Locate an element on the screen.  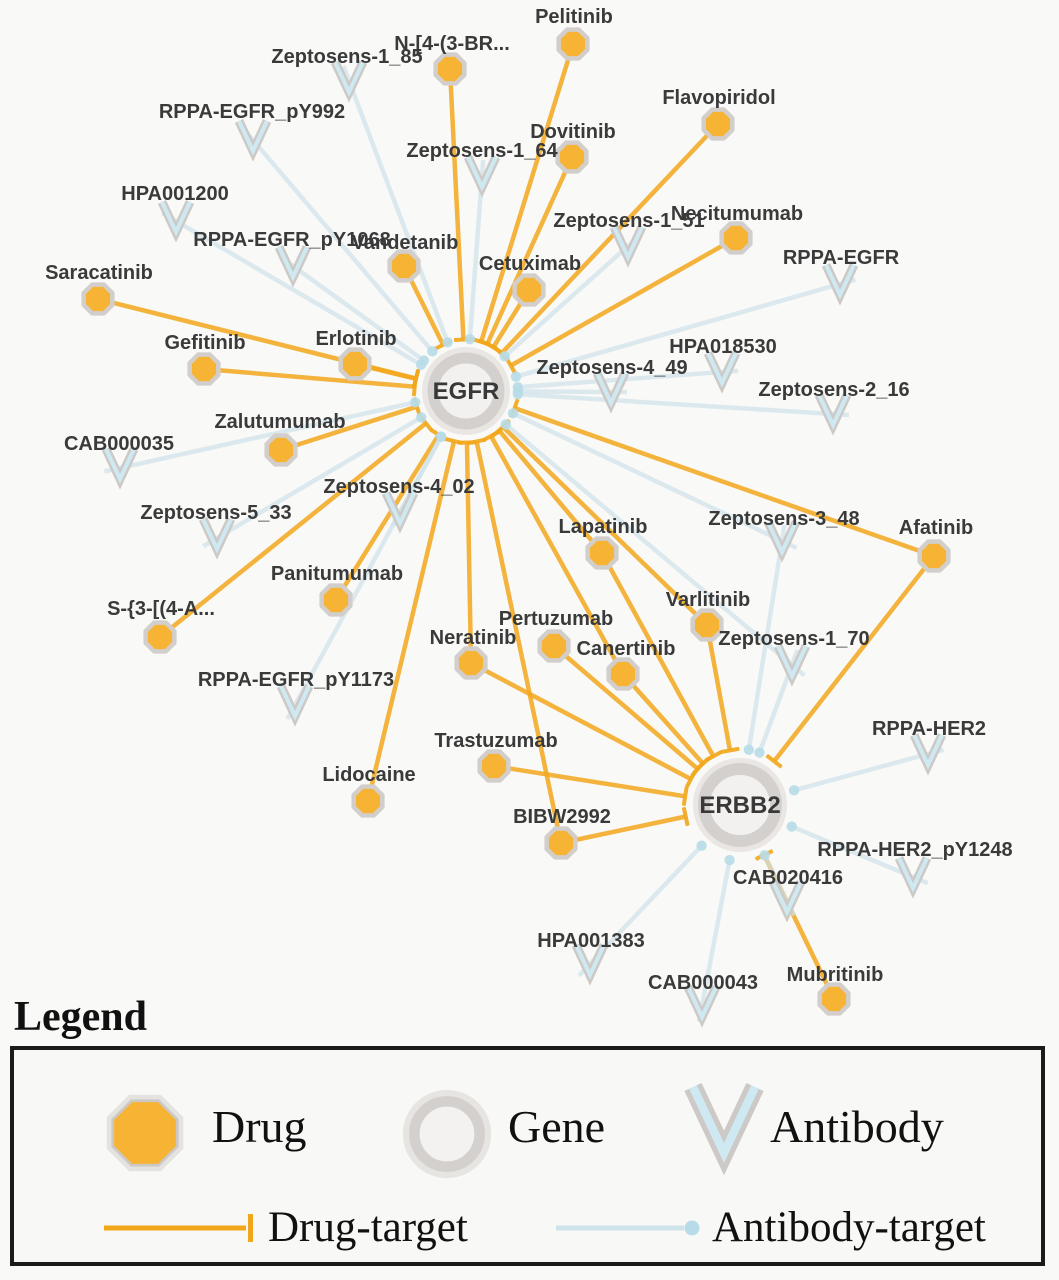
node-label: Lidocaine is located at coordinates (368, 775).